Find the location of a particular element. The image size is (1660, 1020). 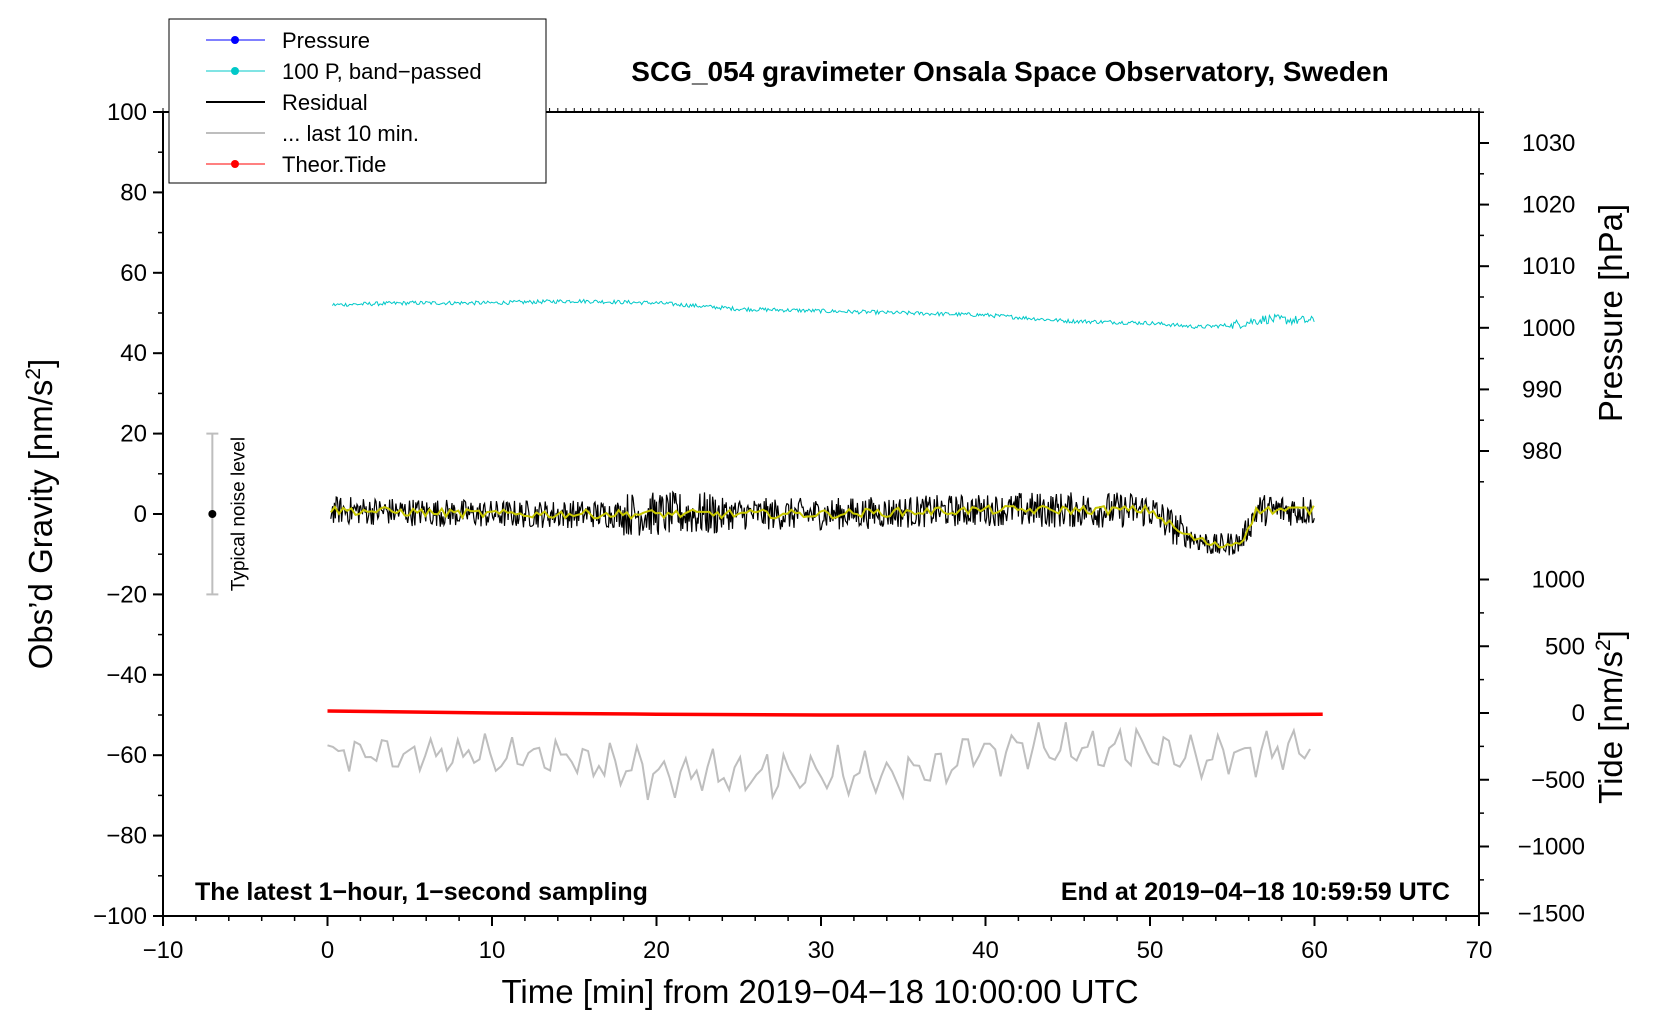

x-tick-label: 50 is located at coordinates (1150, 950).